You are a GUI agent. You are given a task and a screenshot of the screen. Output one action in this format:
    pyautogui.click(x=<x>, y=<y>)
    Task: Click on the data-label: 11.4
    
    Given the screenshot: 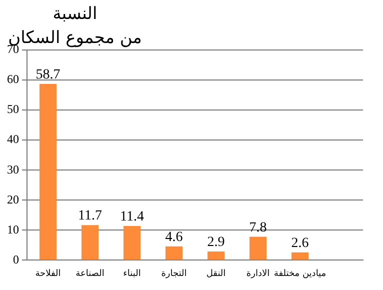 What is the action you would take?
    pyautogui.click(x=132, y=217)
    